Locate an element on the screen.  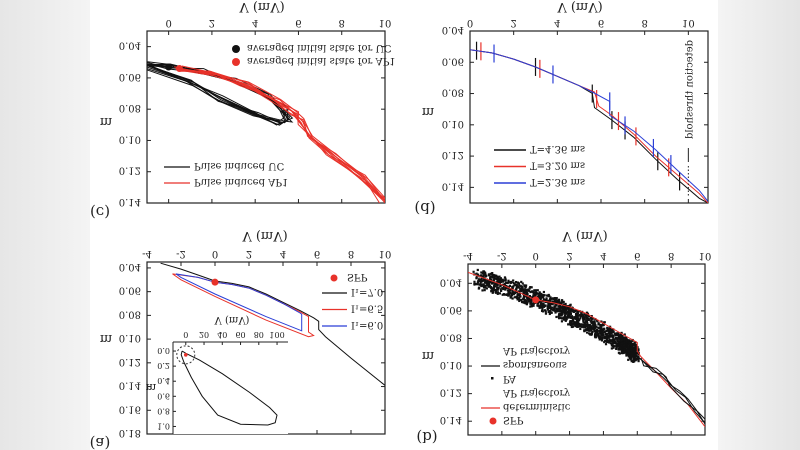
panel-label: (d) is located at coordinates (424, 208).